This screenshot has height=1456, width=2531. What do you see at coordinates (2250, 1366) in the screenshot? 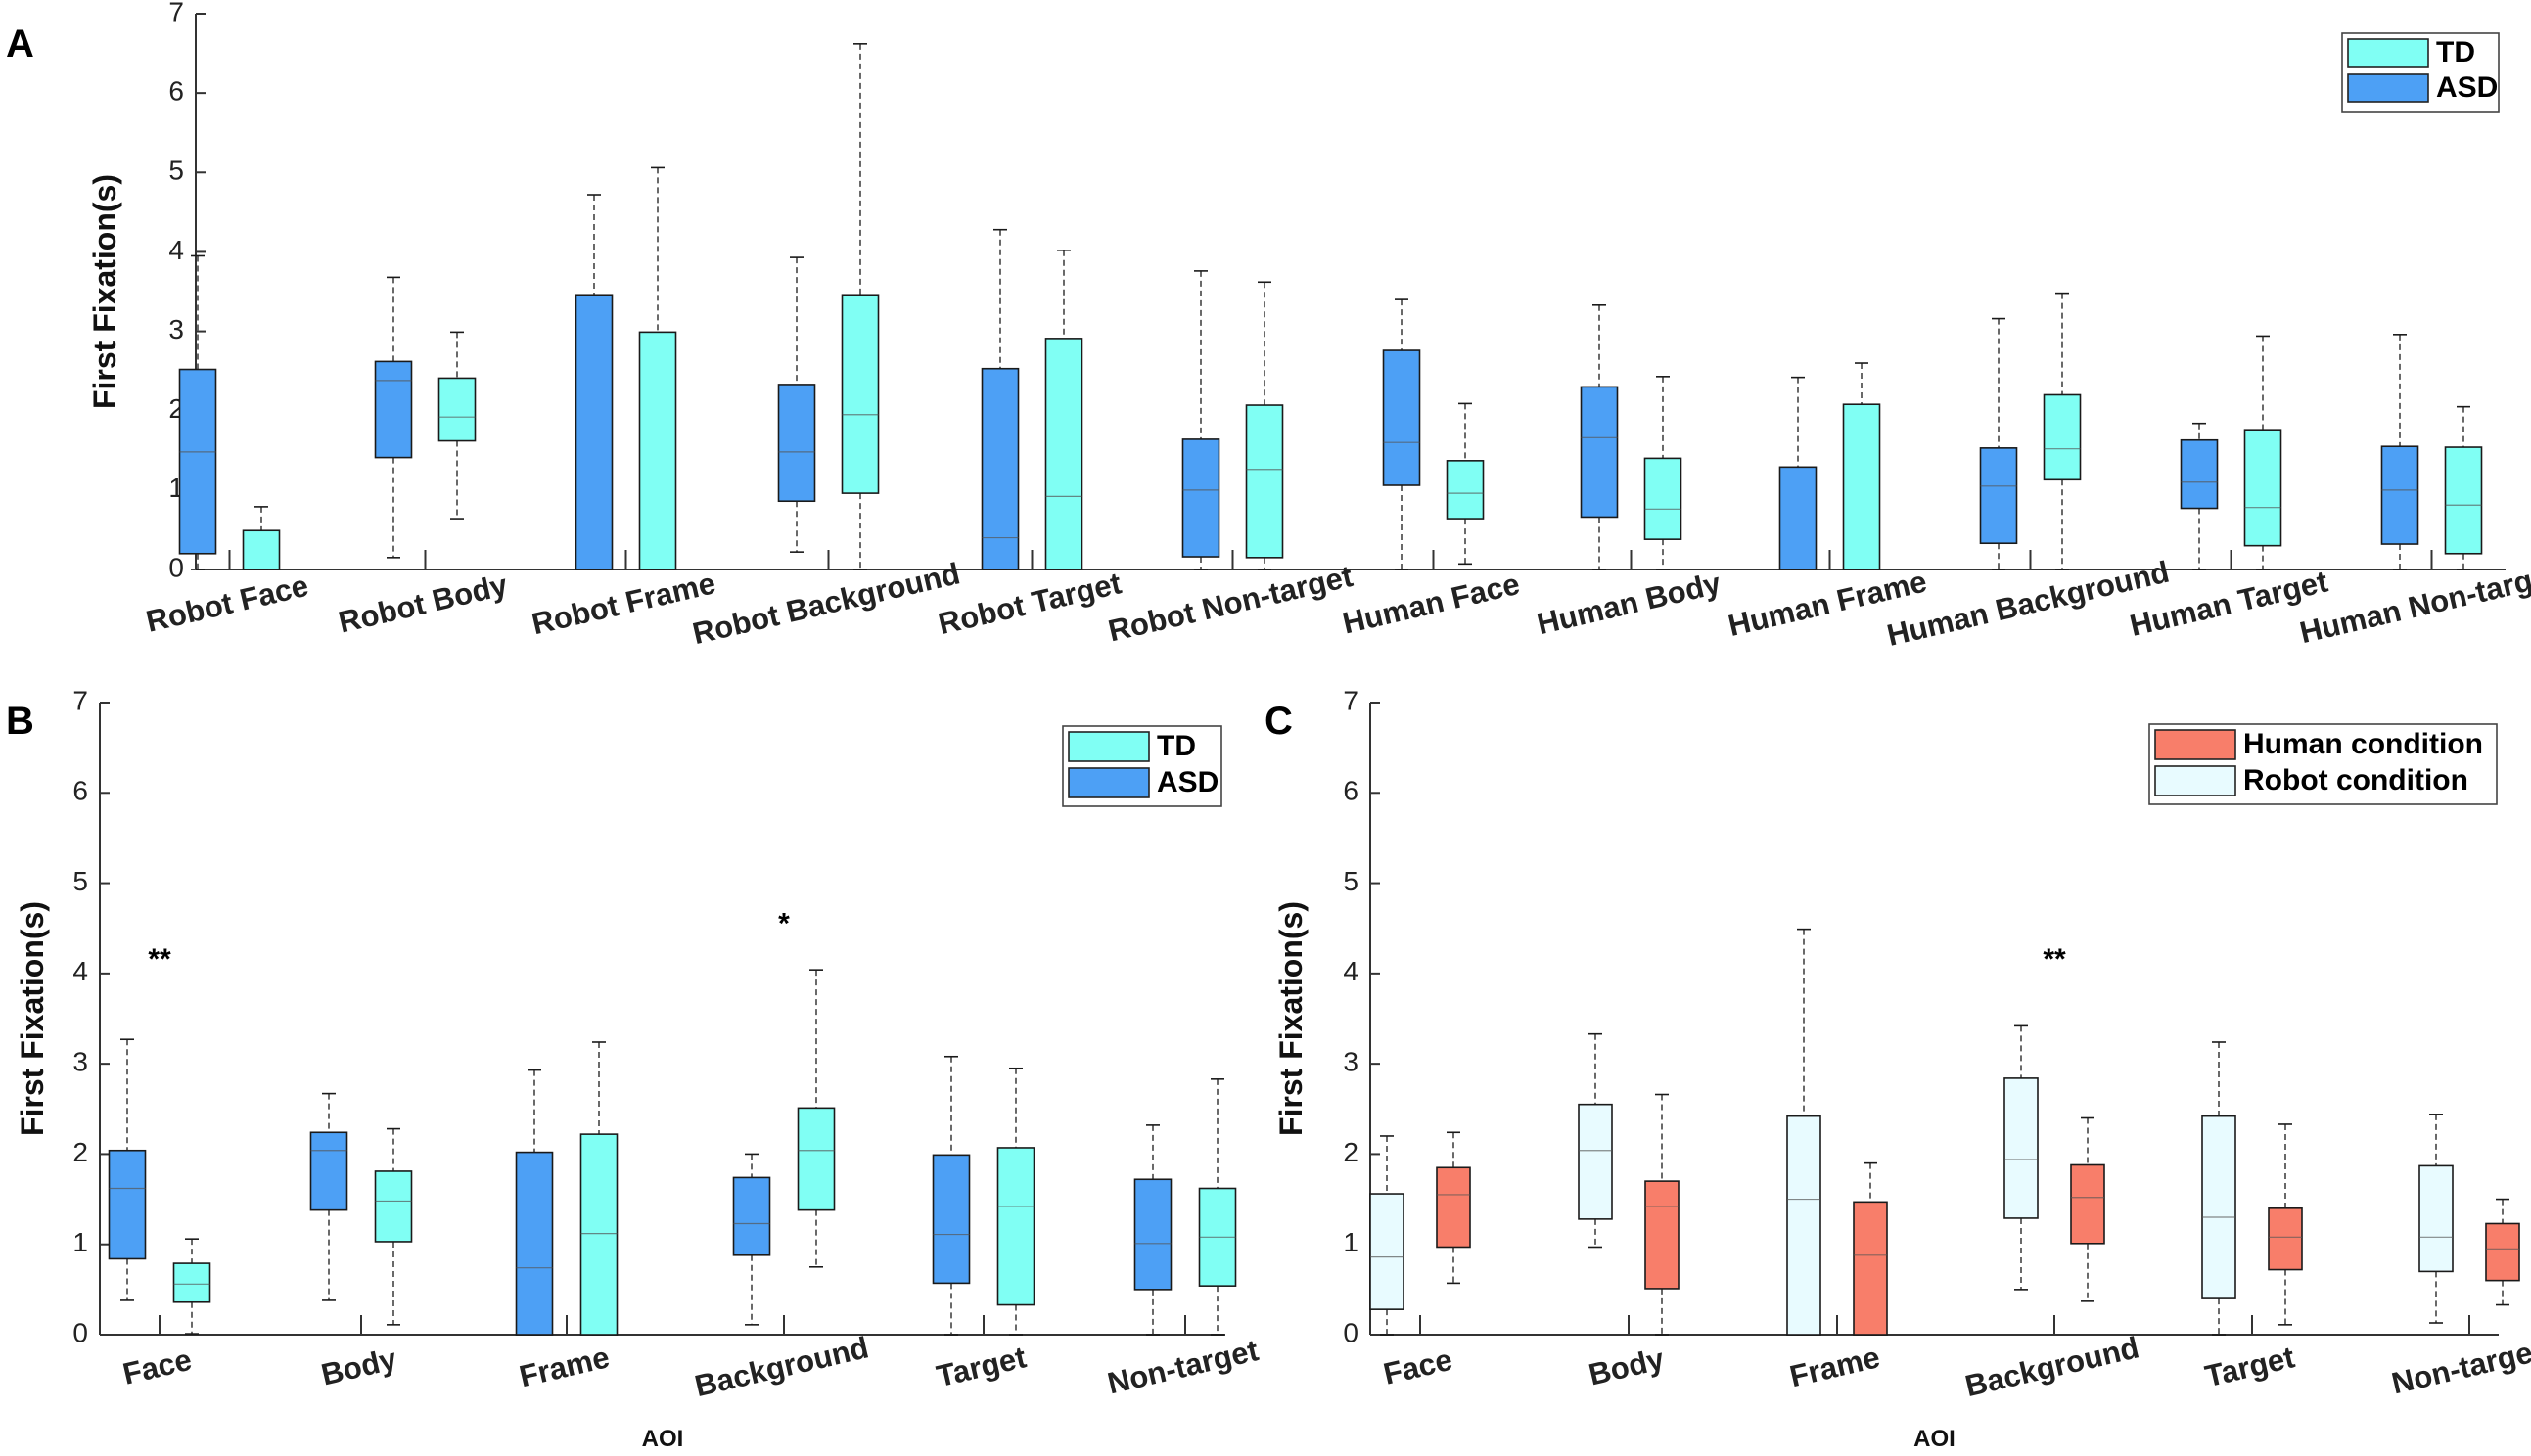
I see `x-category-label: Target` at bounding box center [2250, 1366].